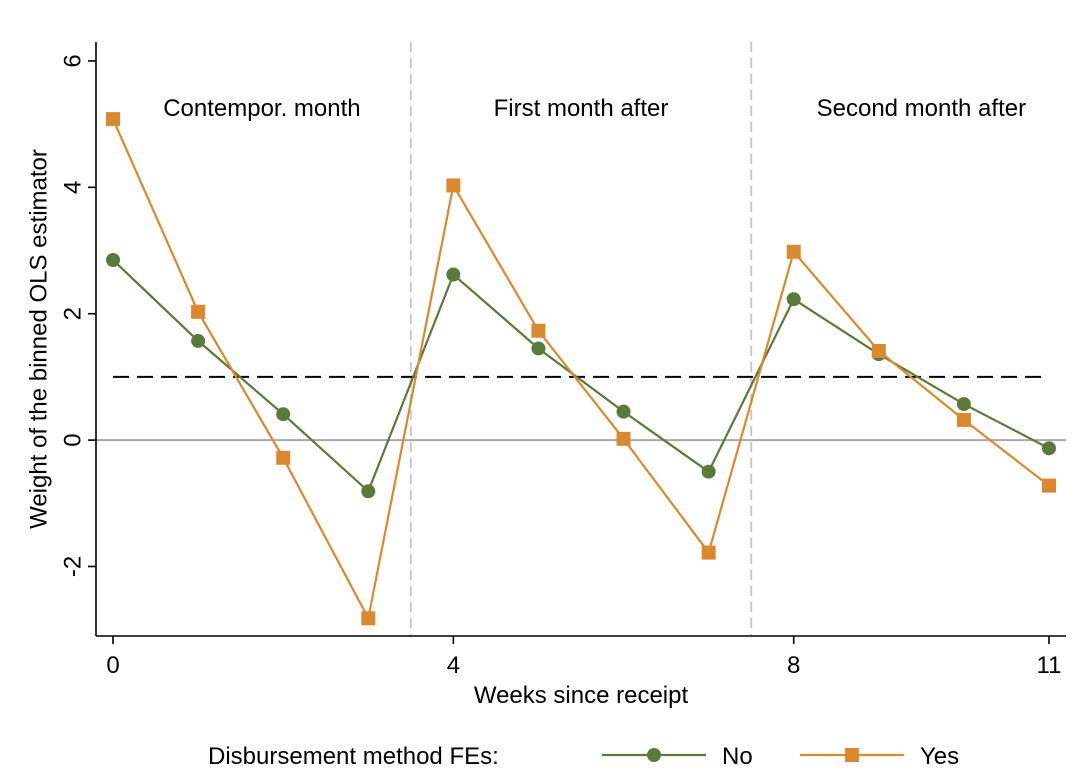 The image size is (1082, 778). I want to click on x-tick-label: 4, so click(453, 665).